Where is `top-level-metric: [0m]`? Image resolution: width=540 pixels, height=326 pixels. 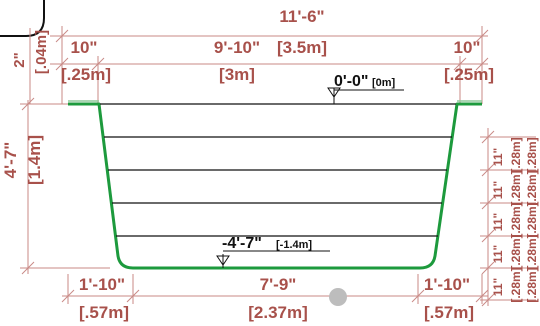
top-level-metric: [0m] is located at coordinates (384, 83).